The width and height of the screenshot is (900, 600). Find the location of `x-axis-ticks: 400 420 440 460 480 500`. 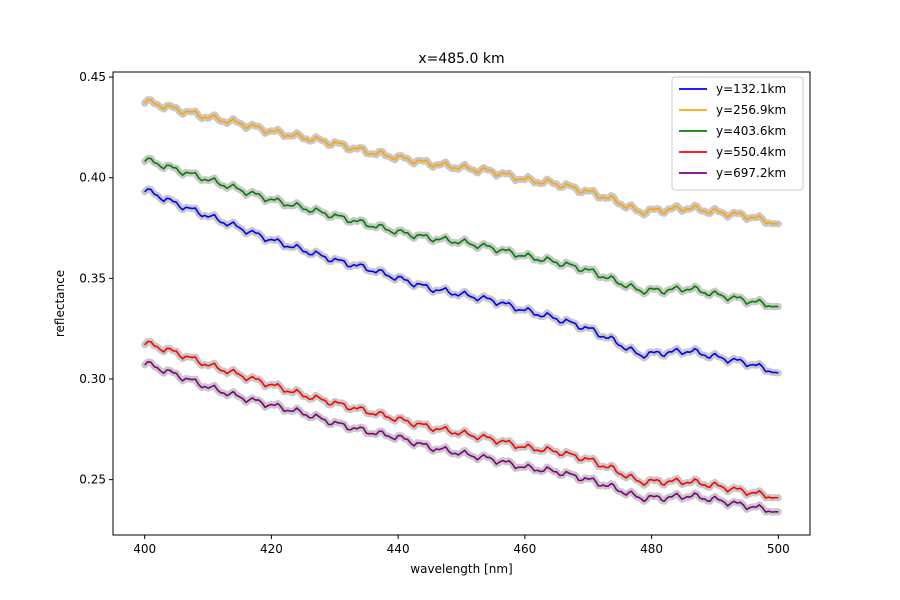

x-axis-ticks: 400 420 440 460 480 500 is located at coordinates (461, 545).